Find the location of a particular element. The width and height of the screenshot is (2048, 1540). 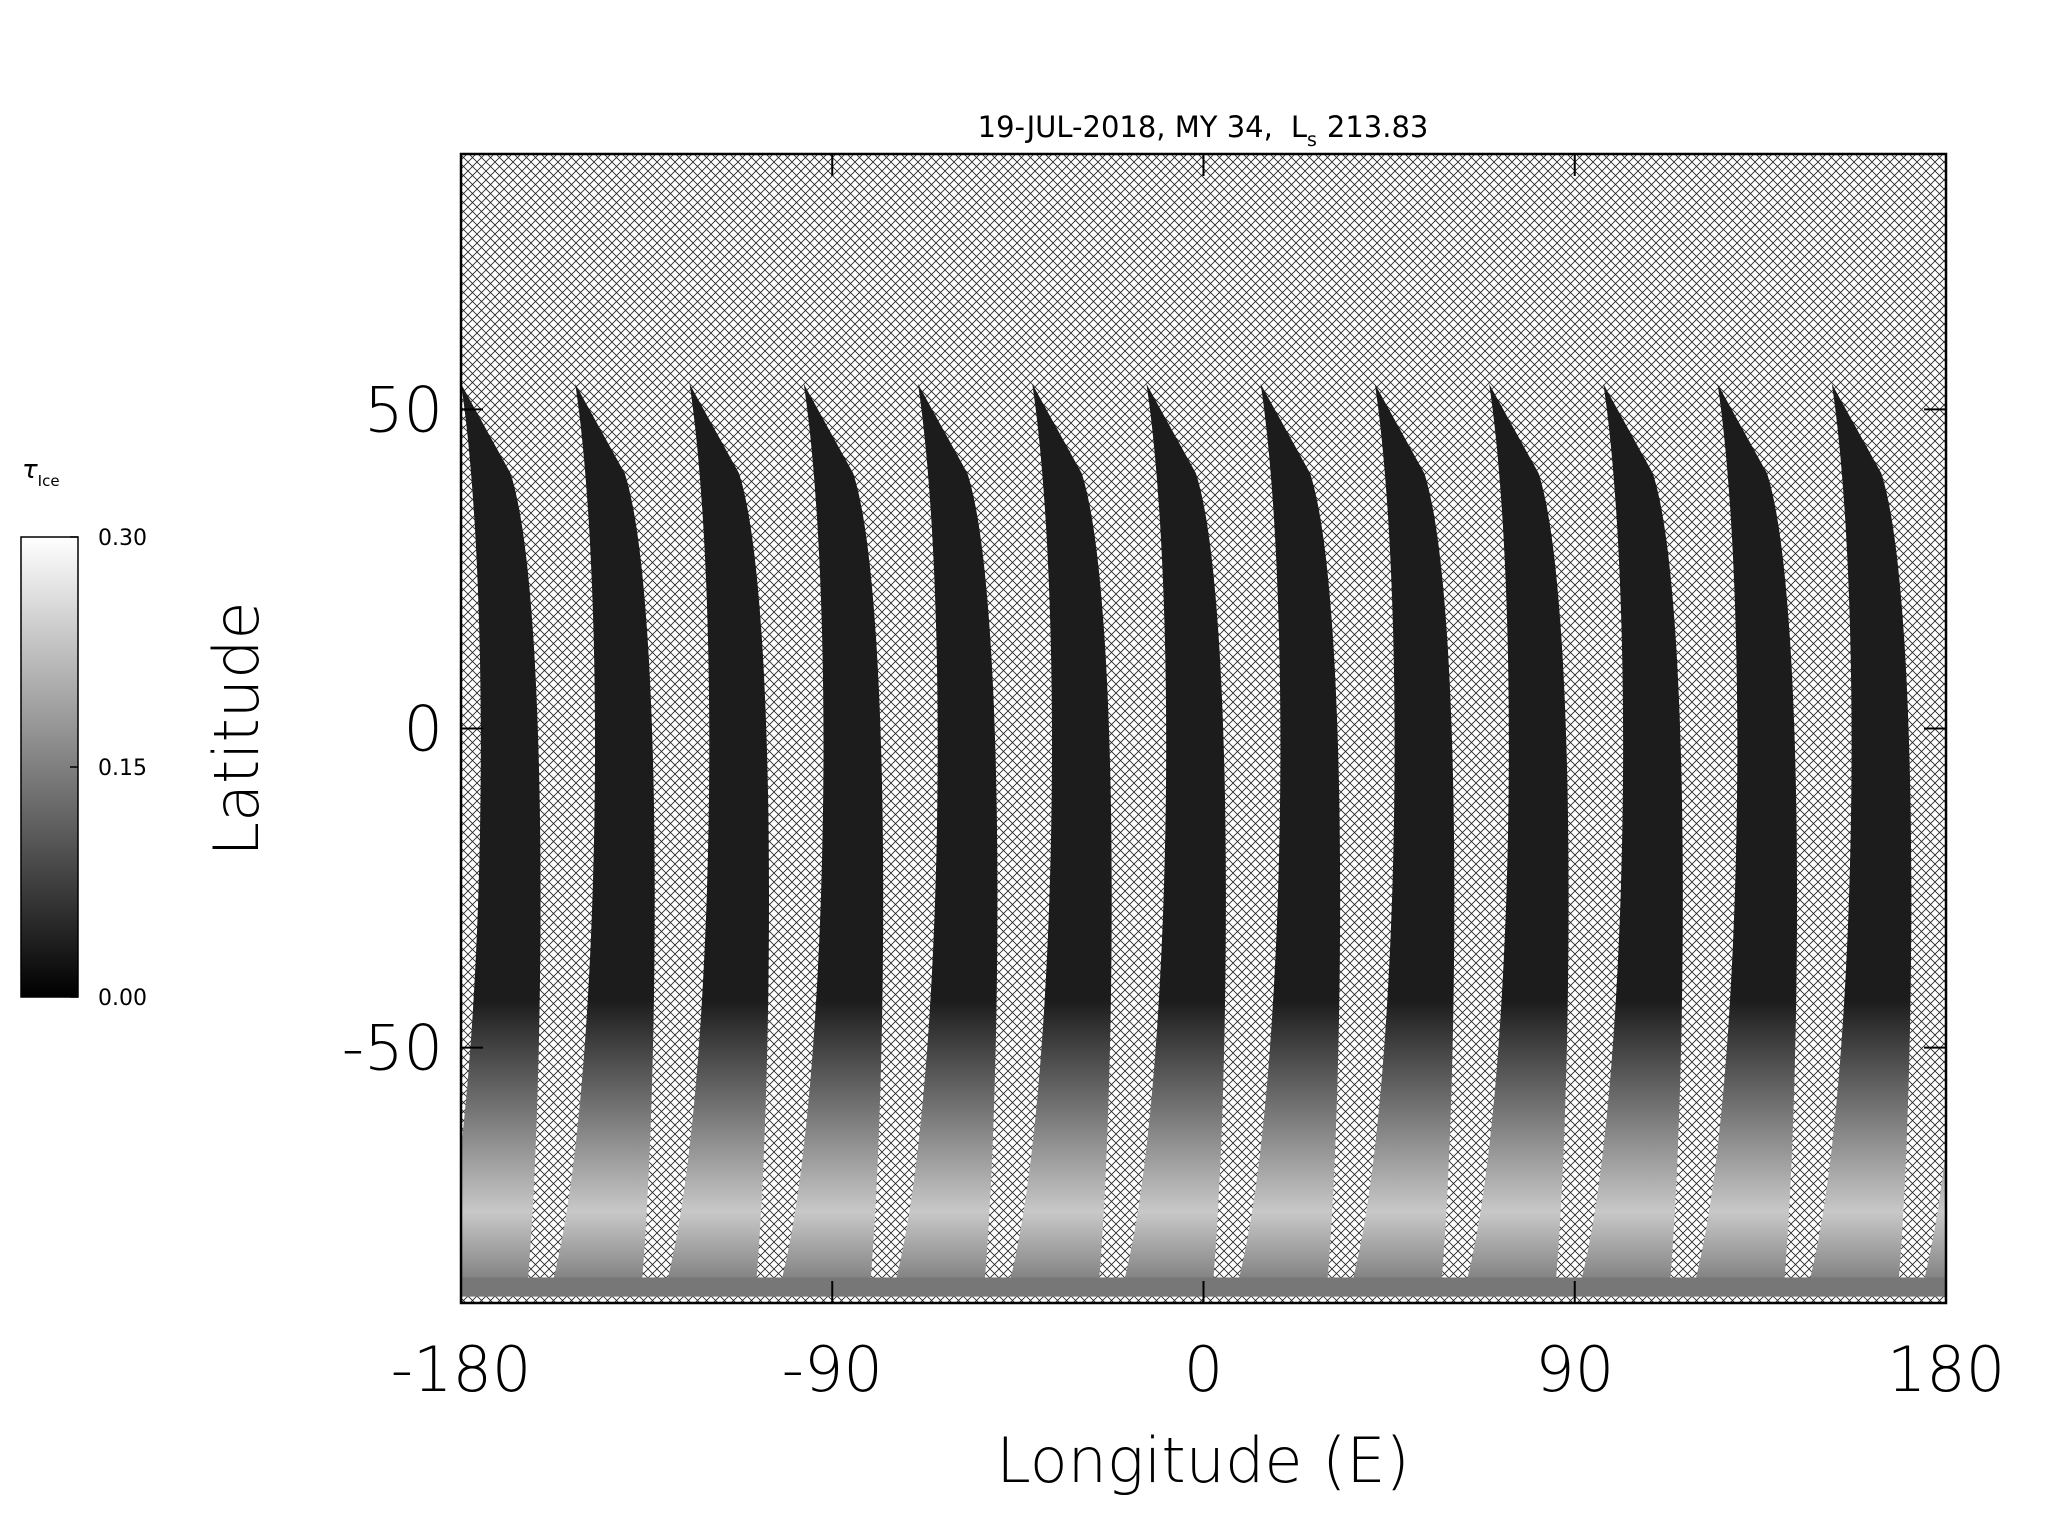

chart-title: 19-JUL-2018, MY 34, Ls 213.83 is located at coordinates (1203, 130).